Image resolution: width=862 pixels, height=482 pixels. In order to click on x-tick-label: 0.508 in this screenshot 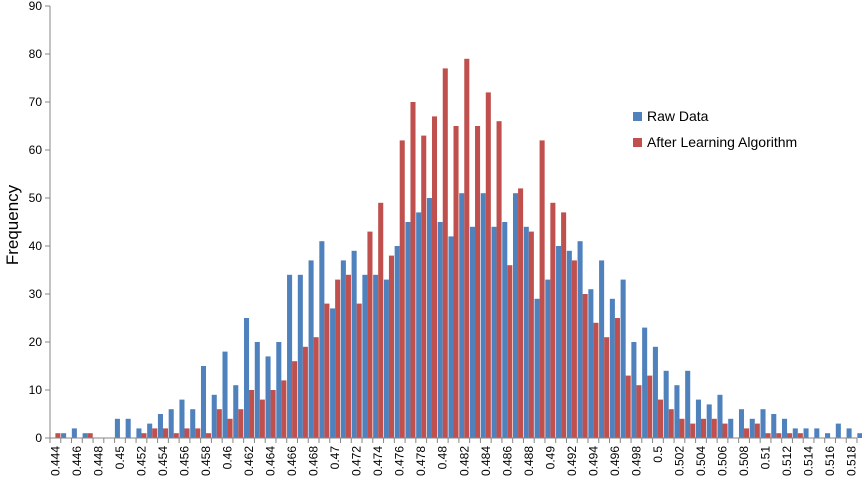, I will do `click(744, 461)`.